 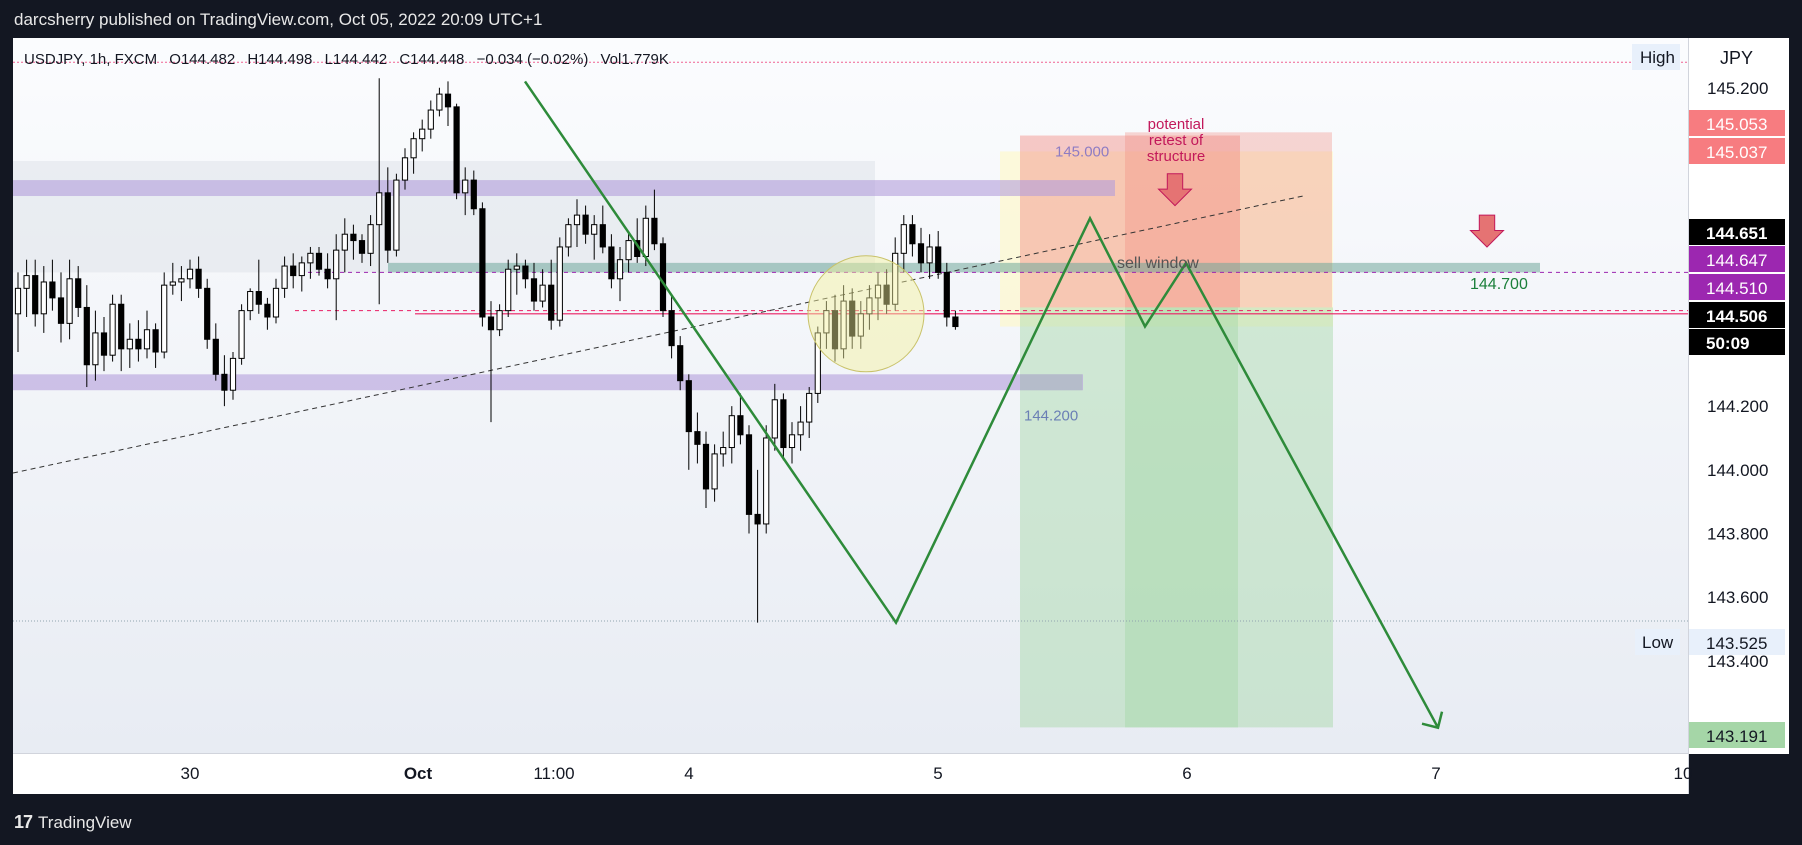 What do you see at coordinates (850, 774) in the screenshot?
I see `time-axis-pane` at bounding box center [850, 774].